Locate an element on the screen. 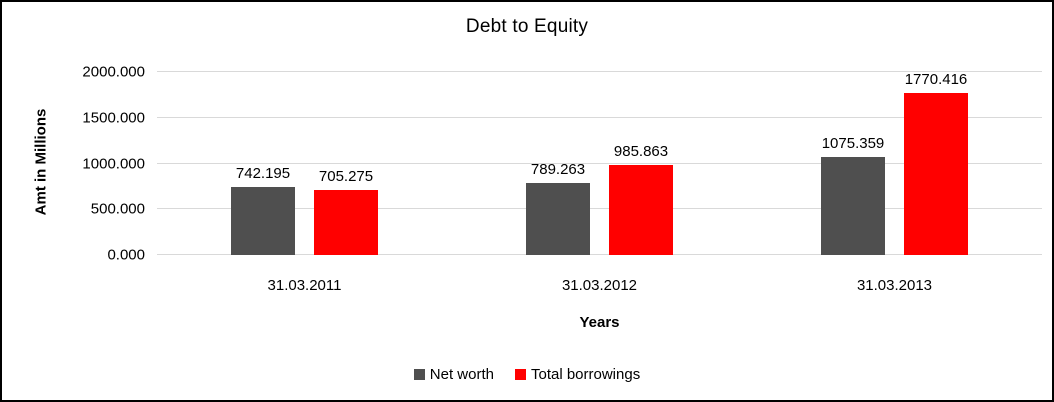  chart-title: Debt to Equity is located at coordinates (527, 26).